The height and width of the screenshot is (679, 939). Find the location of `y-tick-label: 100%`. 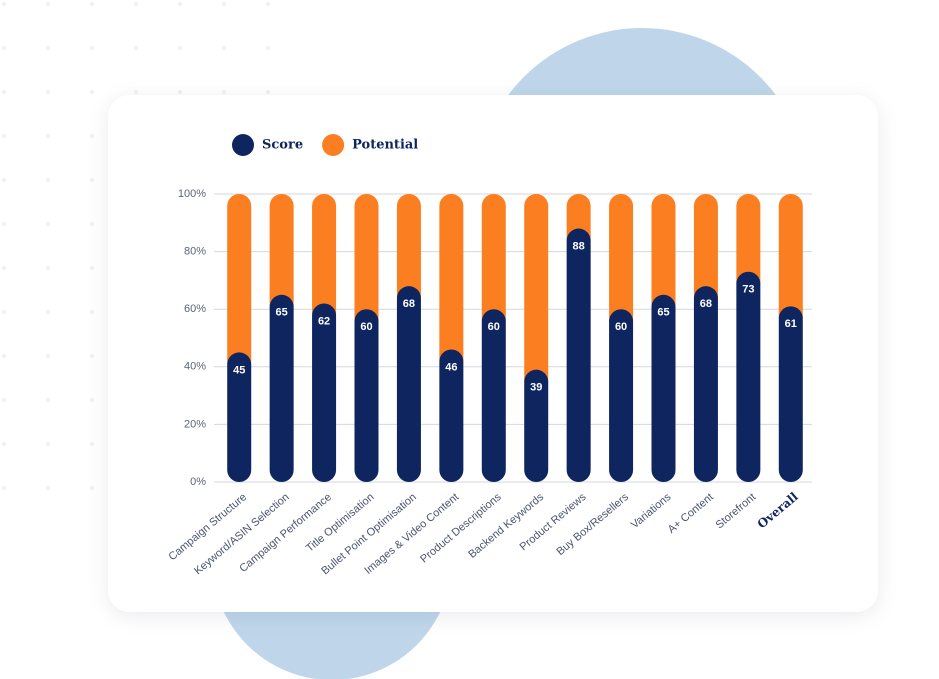

y-tick-label: 100% is located at coordinates (192, 194).